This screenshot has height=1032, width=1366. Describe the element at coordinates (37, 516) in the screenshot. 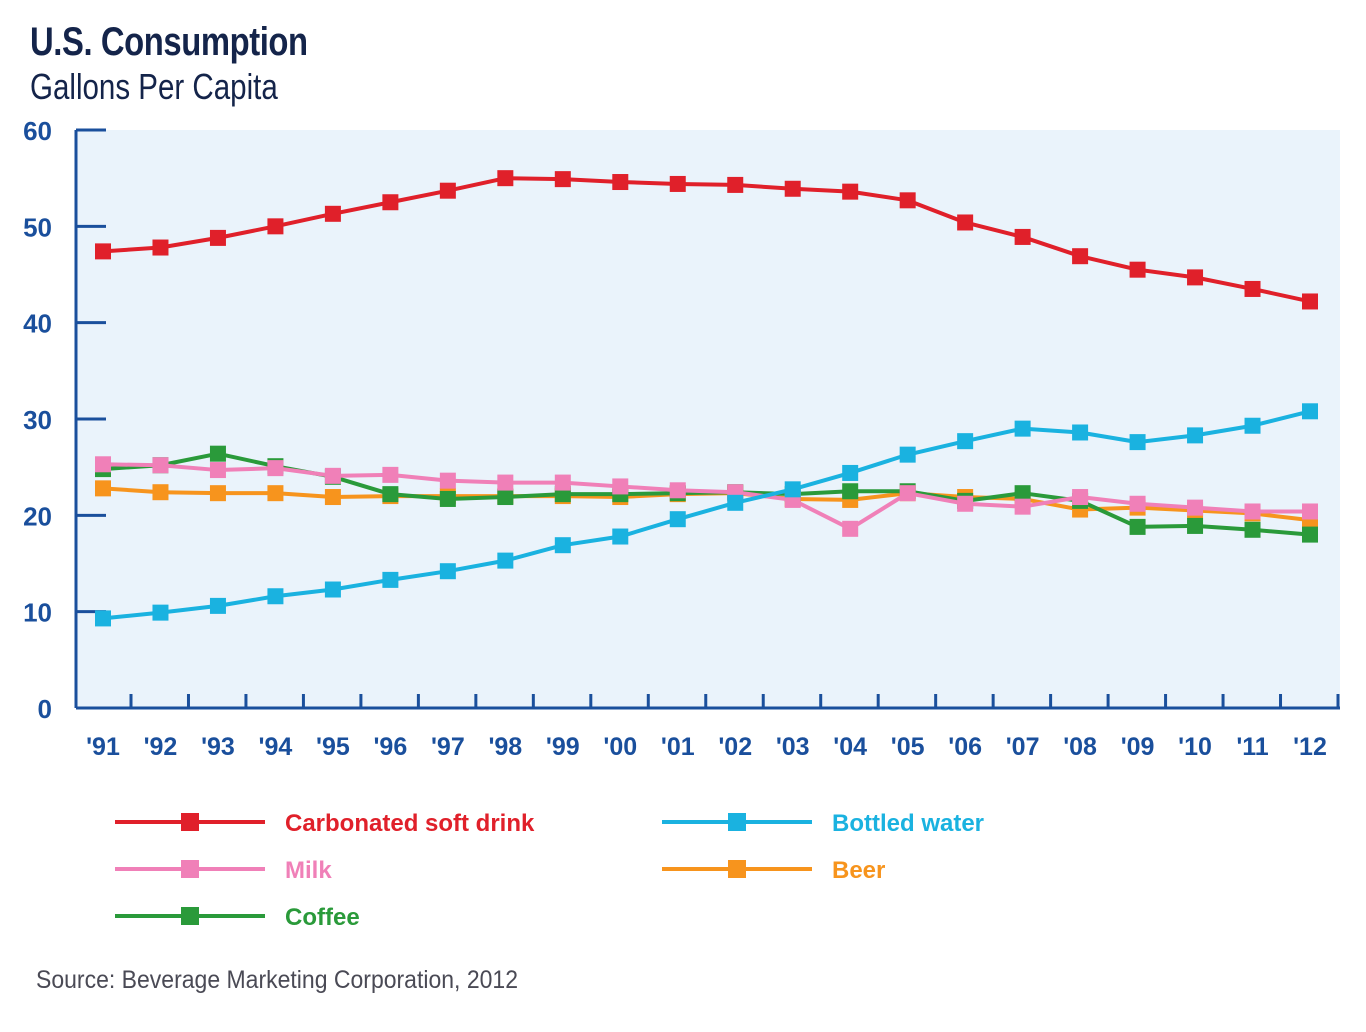

I see `y-tick-label: 20` at that location.